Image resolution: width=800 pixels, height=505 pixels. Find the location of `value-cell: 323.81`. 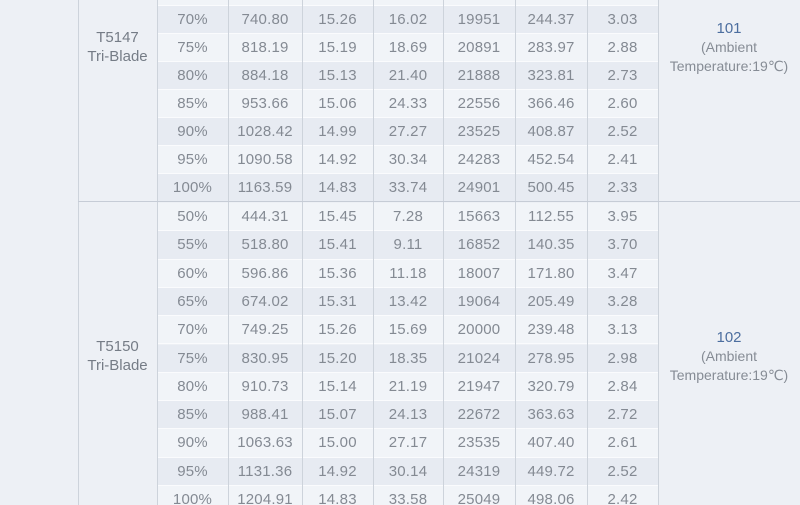

value-cell: 323.81 is located at coordinates (551, 75).